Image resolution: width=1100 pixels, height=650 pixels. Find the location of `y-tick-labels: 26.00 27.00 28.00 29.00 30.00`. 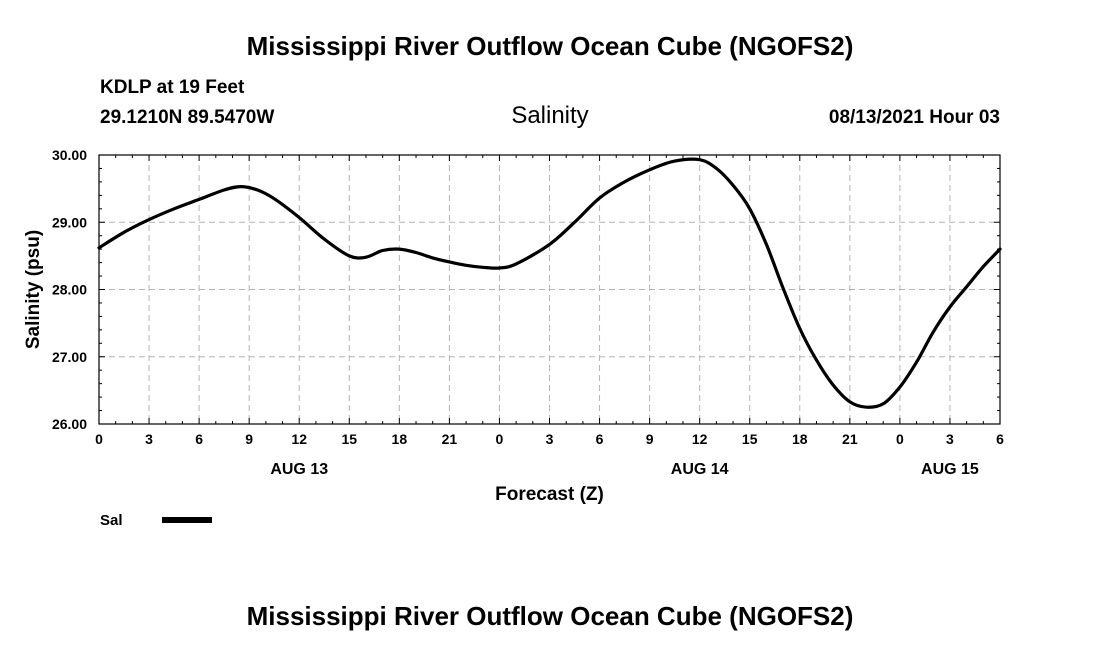

y-tick-labels: 26.00 27.00 28.00 29.00 30.00 is located at coordinates (69, 289).